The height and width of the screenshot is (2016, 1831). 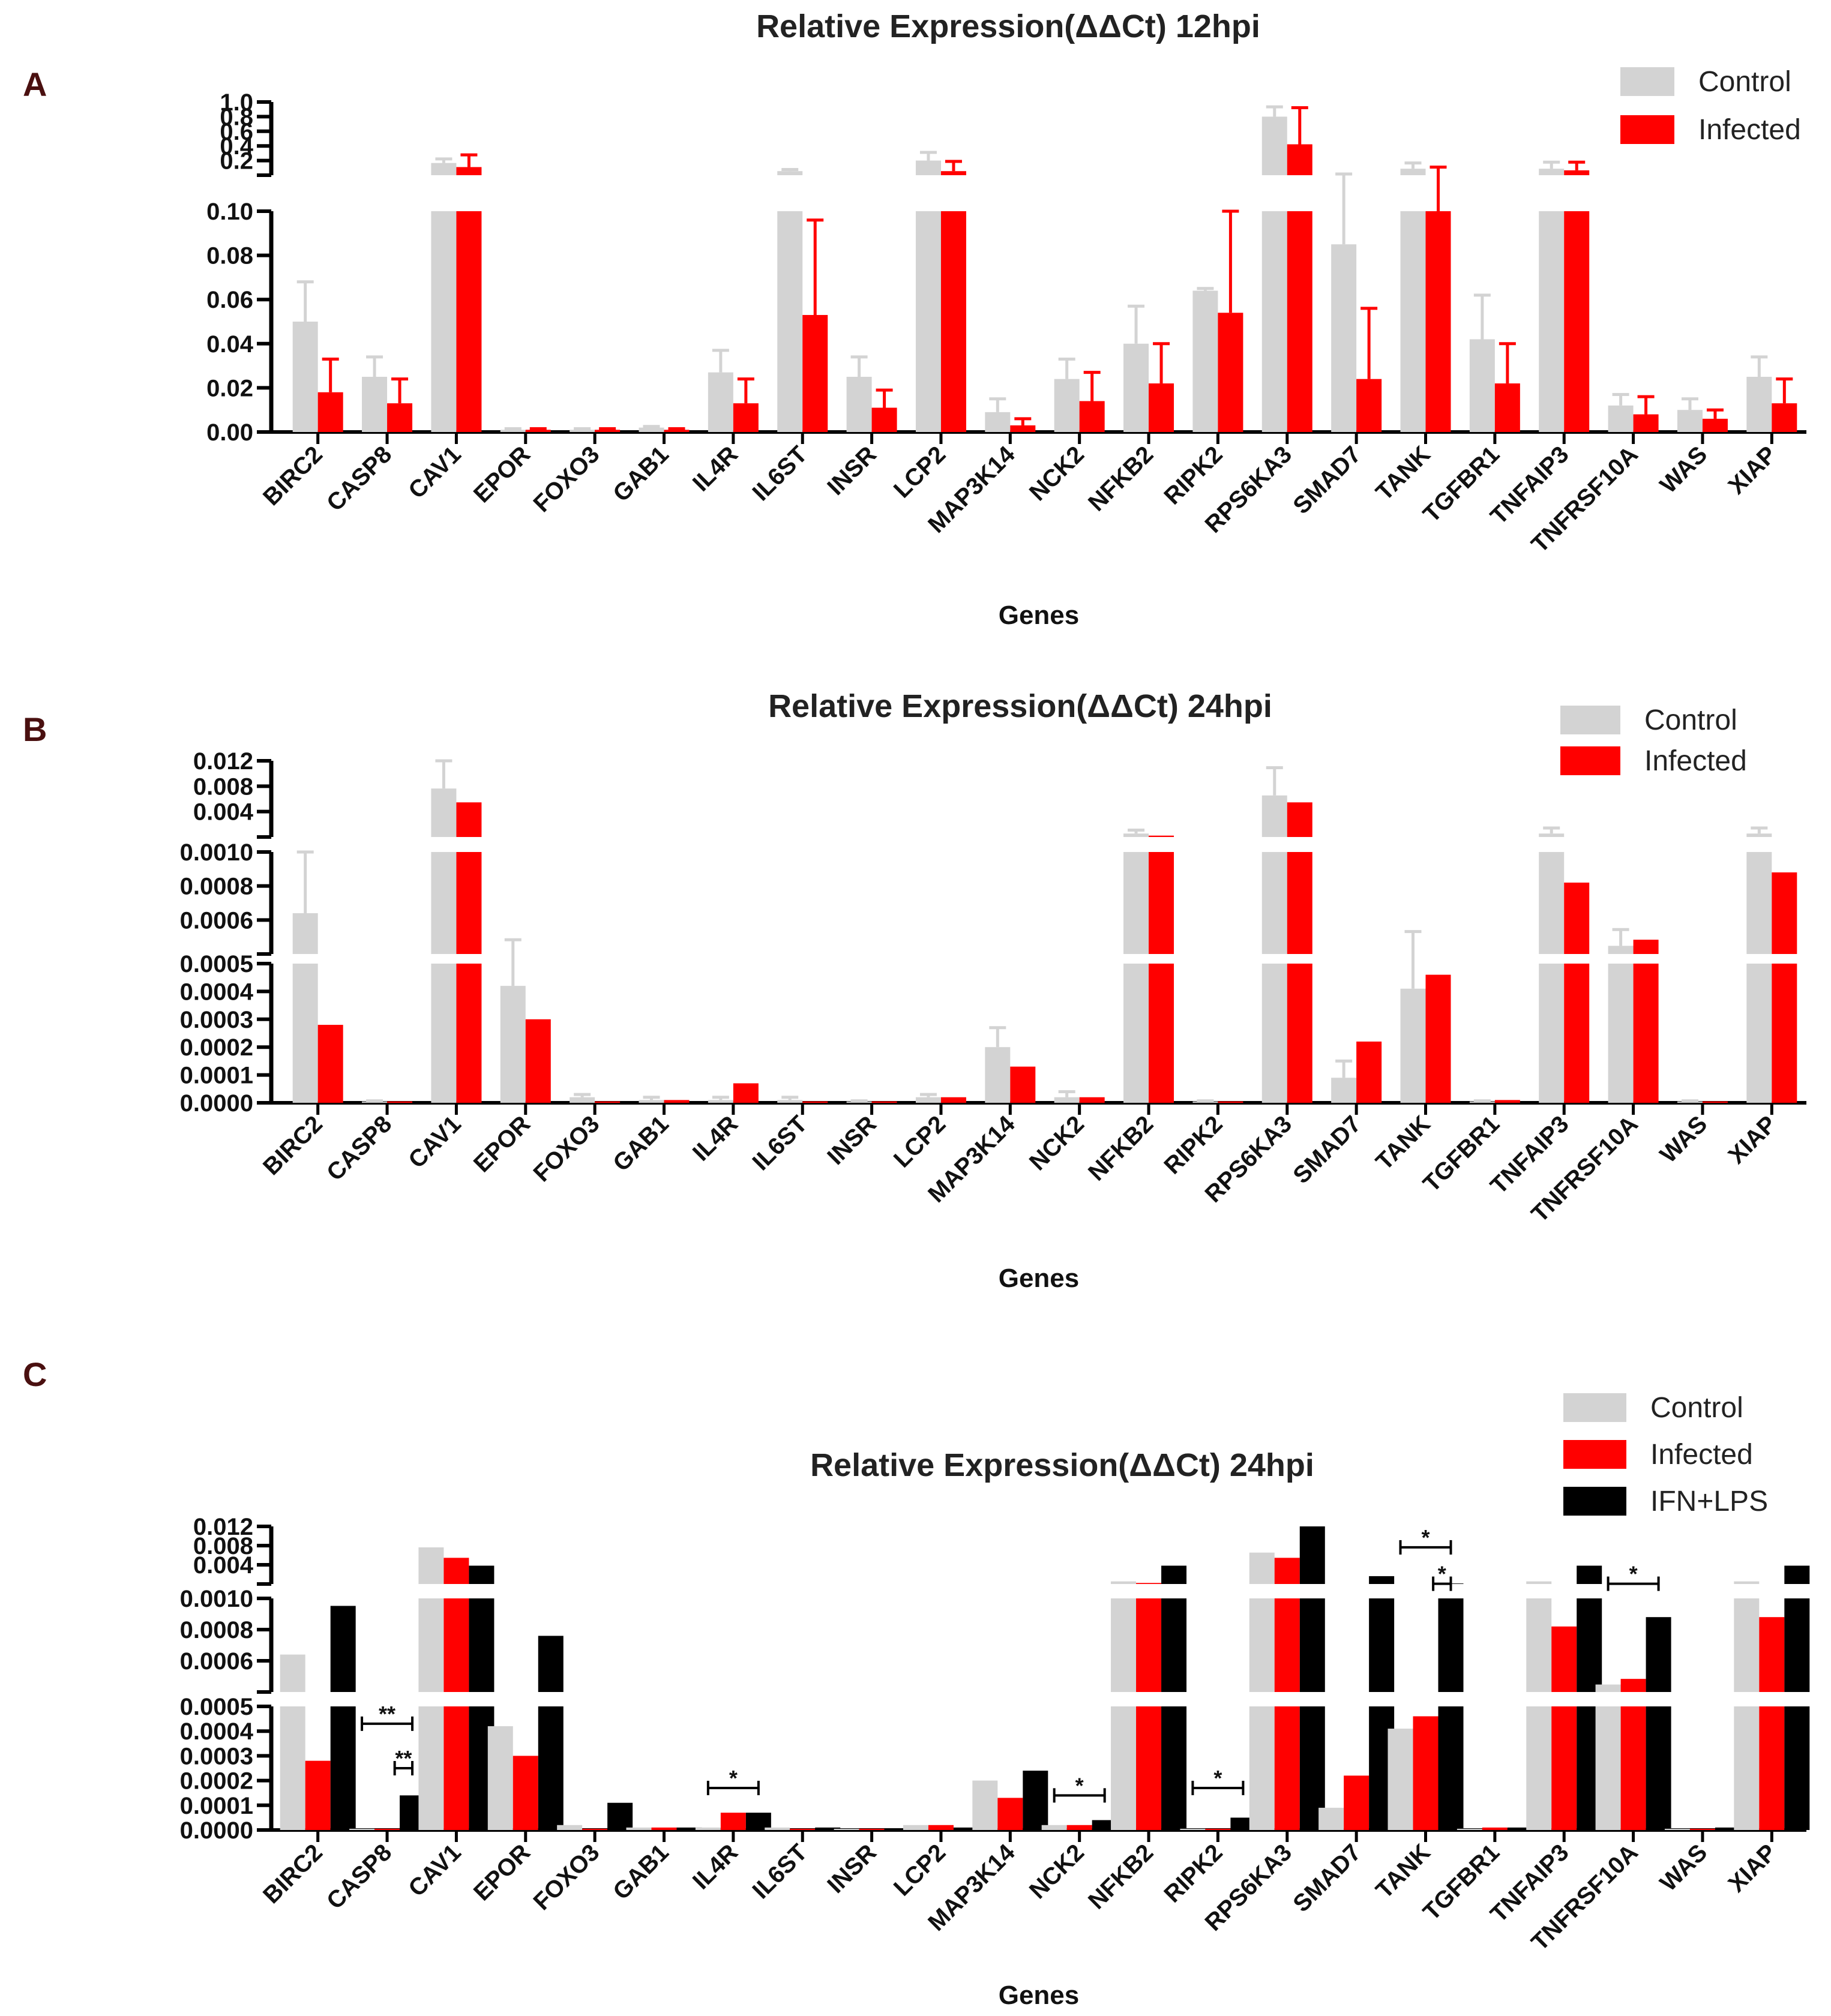 I want to click on chart-title: Relative Expression(ΔΔCt) 24hpi, so click(x=1062, y=1465).